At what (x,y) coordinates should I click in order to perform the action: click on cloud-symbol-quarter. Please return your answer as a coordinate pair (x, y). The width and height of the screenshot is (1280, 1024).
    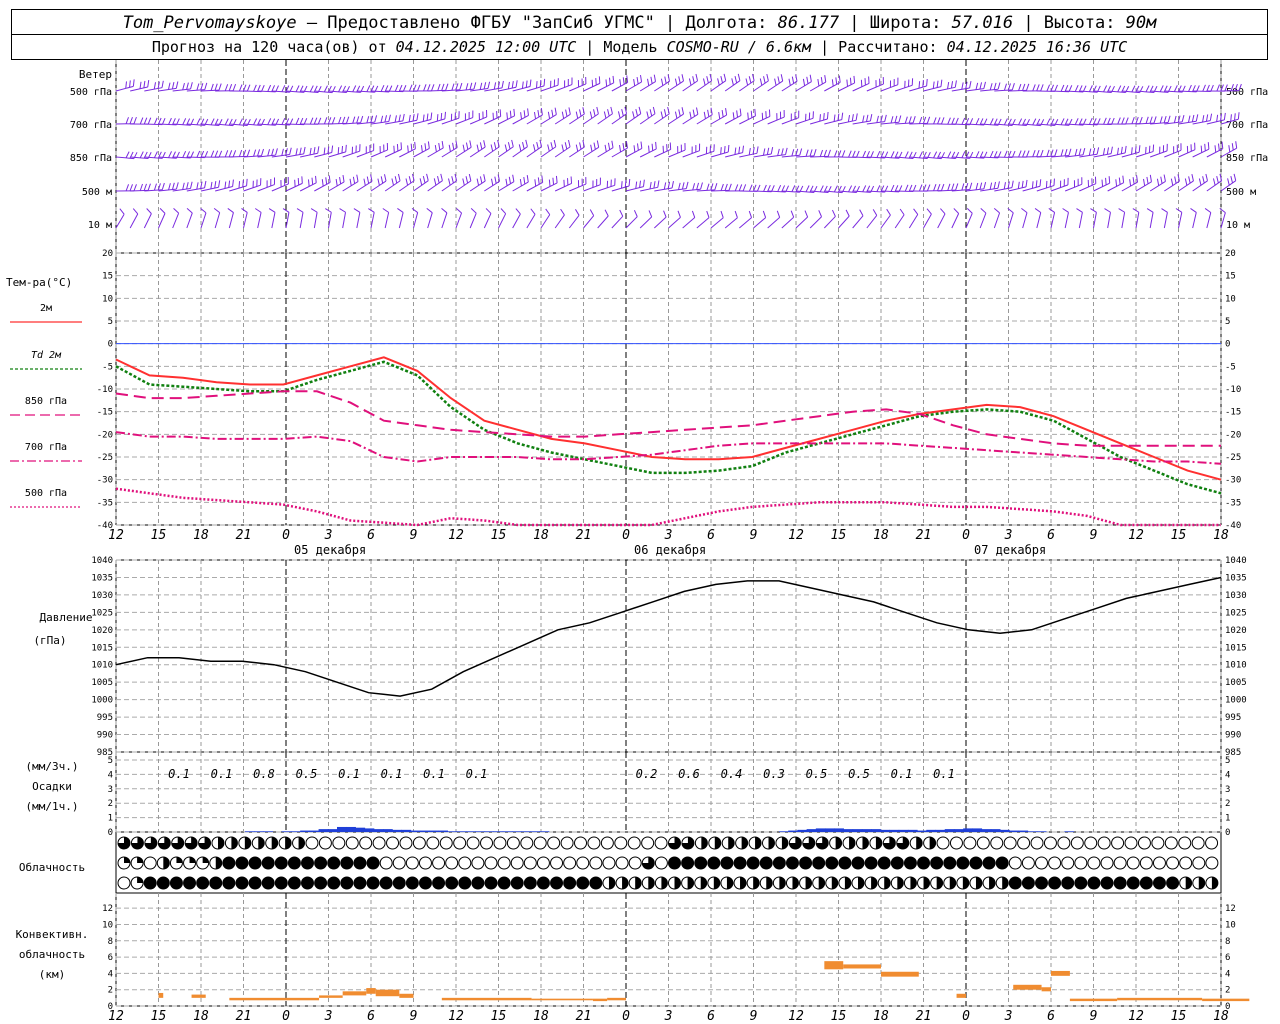
    Looking at the image, I should click on (205, 860).